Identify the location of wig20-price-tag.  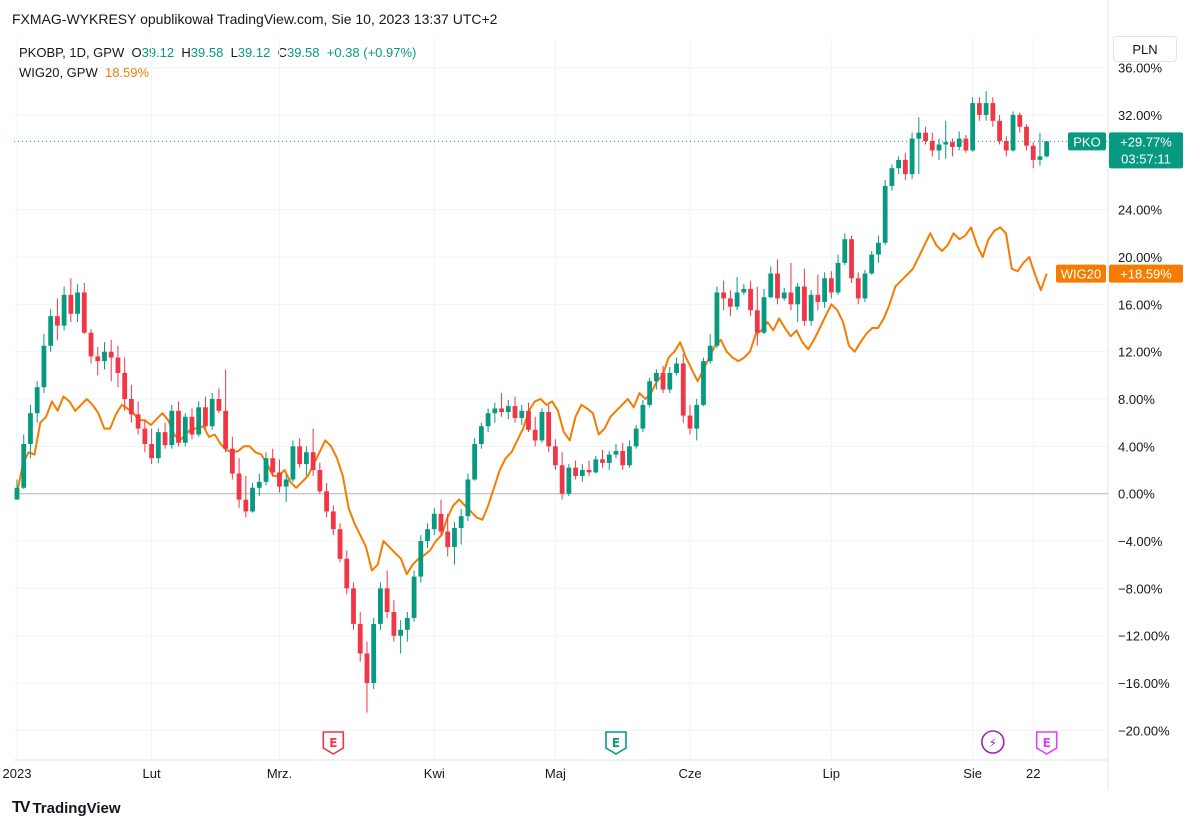
(1146, 273).